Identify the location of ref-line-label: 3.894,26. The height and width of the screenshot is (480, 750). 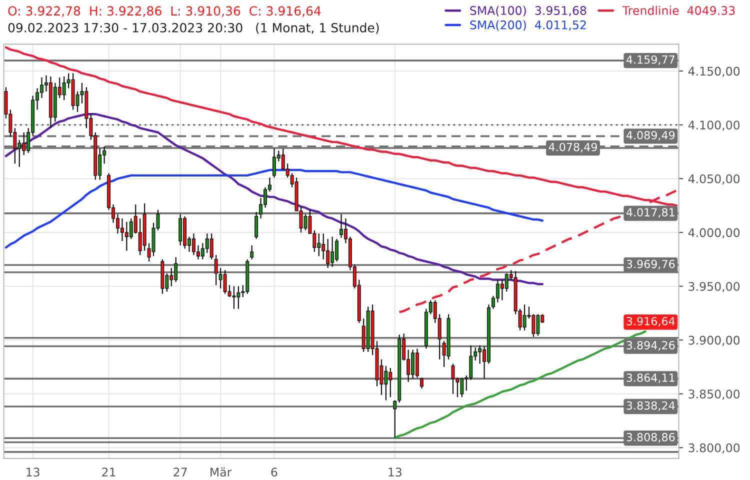
(650, 346).